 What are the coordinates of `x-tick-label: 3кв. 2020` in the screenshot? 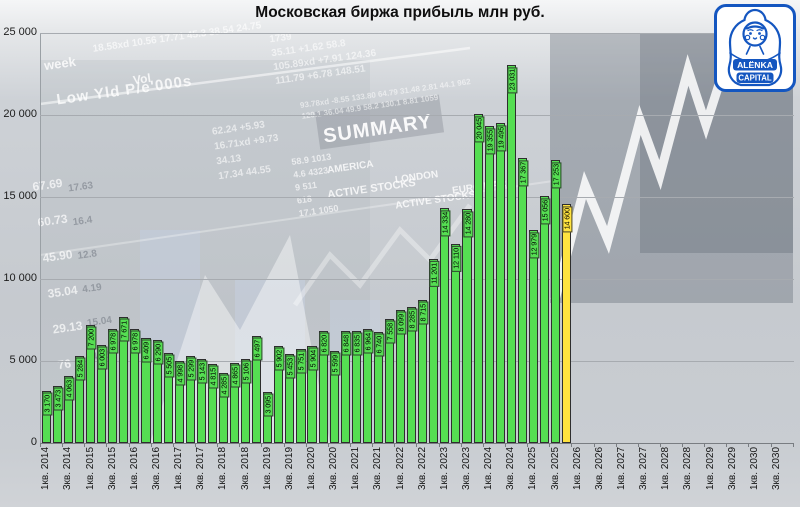 It's located at (334, 469).